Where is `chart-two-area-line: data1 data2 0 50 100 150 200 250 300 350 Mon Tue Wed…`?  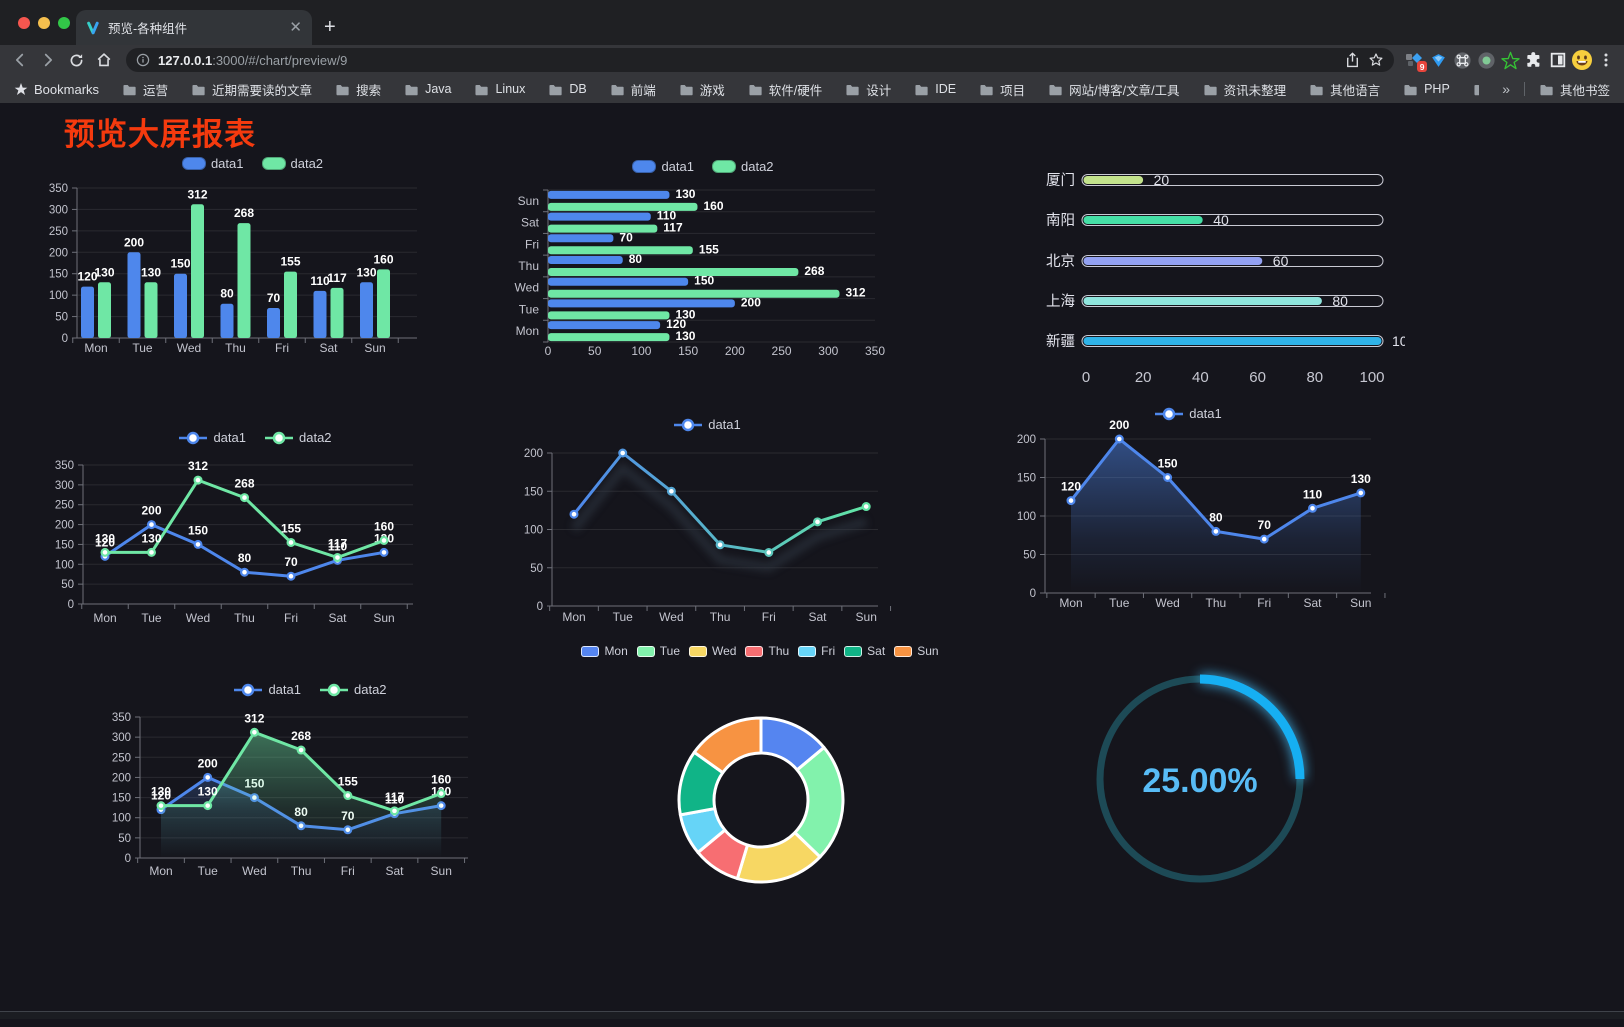
chart-two-area-line: data1 data2 0 50 100 150 200 250 300 350 Mon Tue Wed… is located at coordinates (310, 781).